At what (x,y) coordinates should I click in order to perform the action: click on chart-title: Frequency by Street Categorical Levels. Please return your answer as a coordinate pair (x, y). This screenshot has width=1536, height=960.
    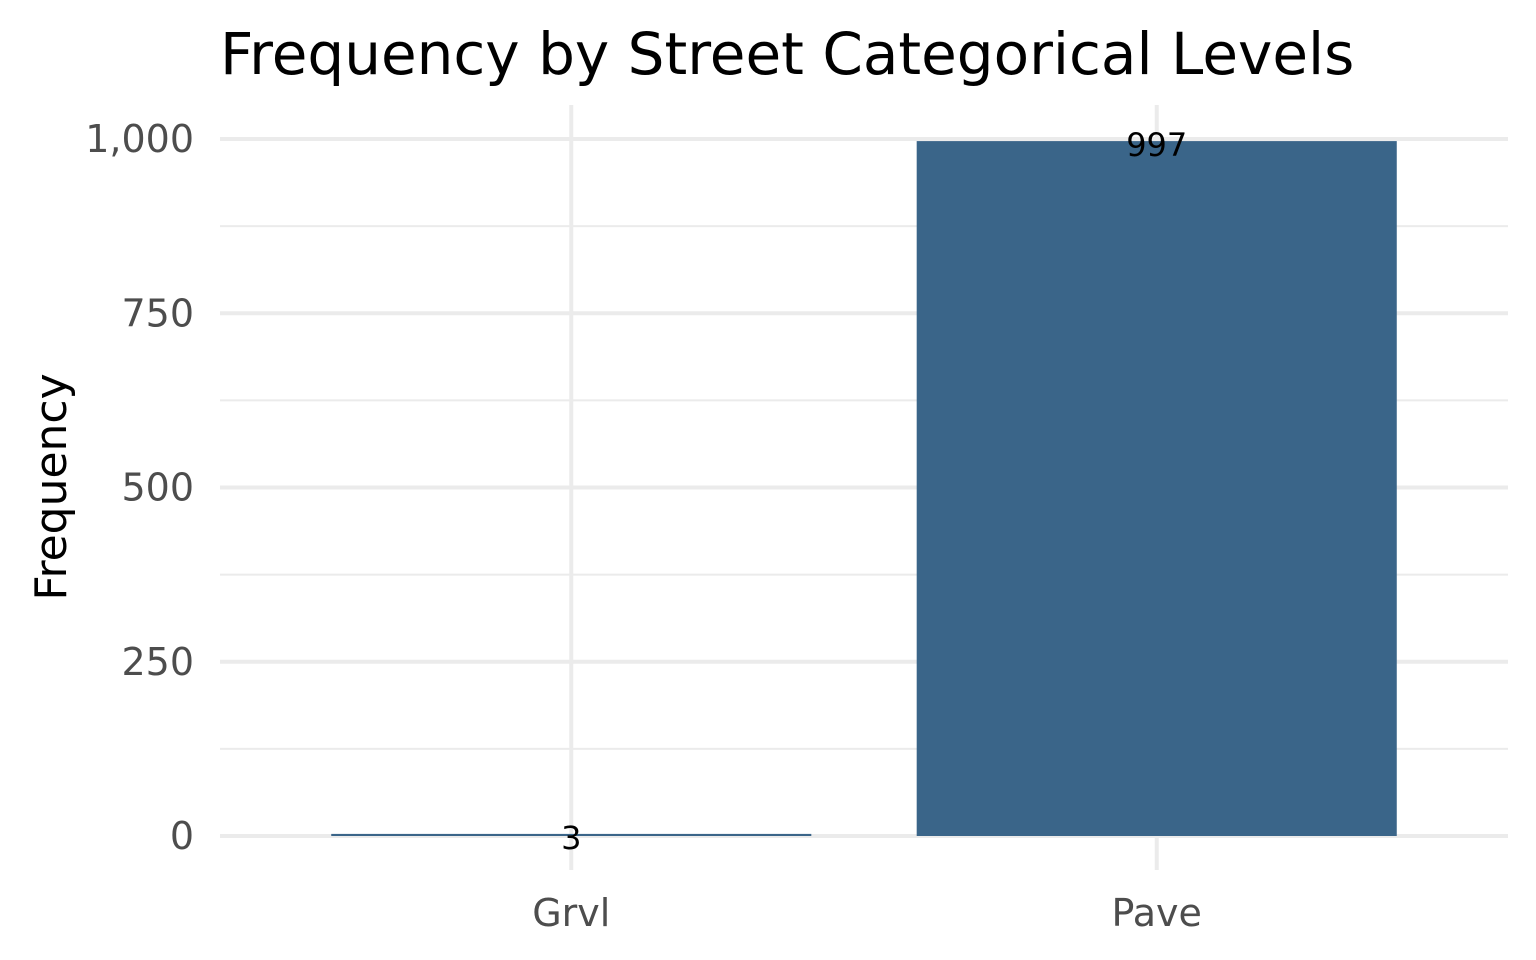
    Looking at the image, I should click on (787, 54).